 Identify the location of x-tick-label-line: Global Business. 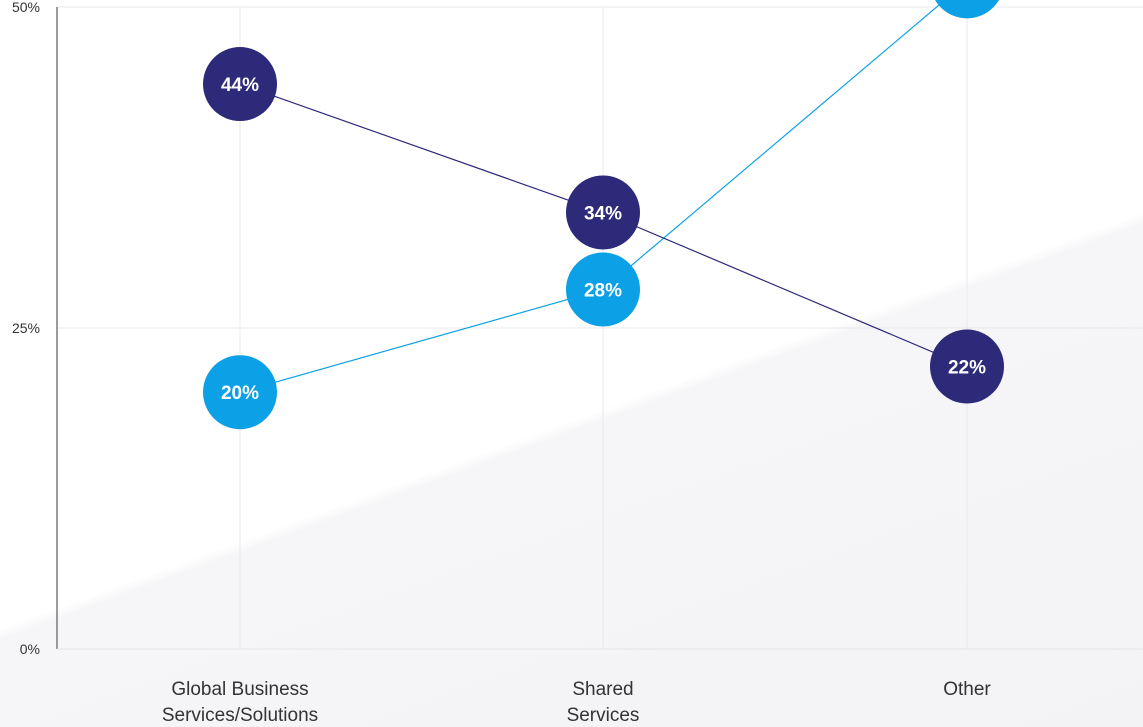
(239, 689).